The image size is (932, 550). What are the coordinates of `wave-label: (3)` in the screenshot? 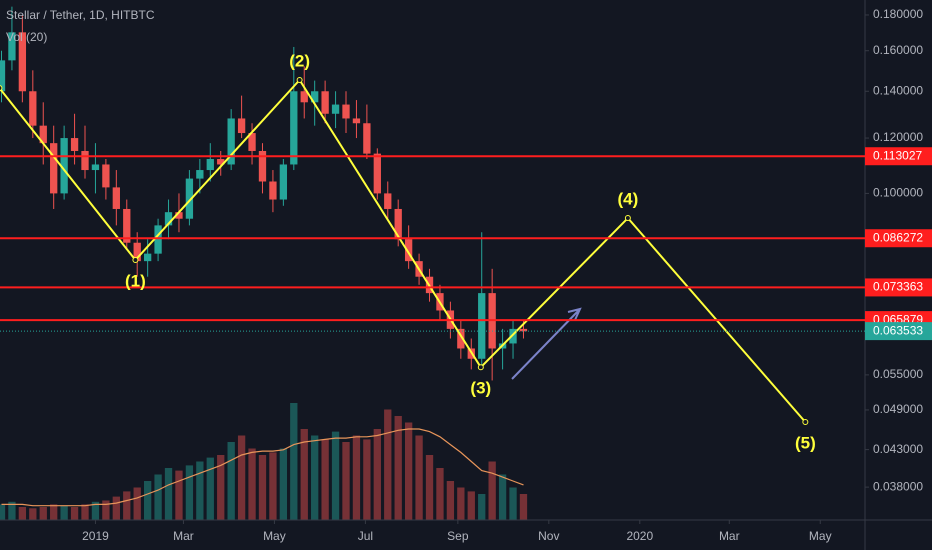 It's located at (480, 388).